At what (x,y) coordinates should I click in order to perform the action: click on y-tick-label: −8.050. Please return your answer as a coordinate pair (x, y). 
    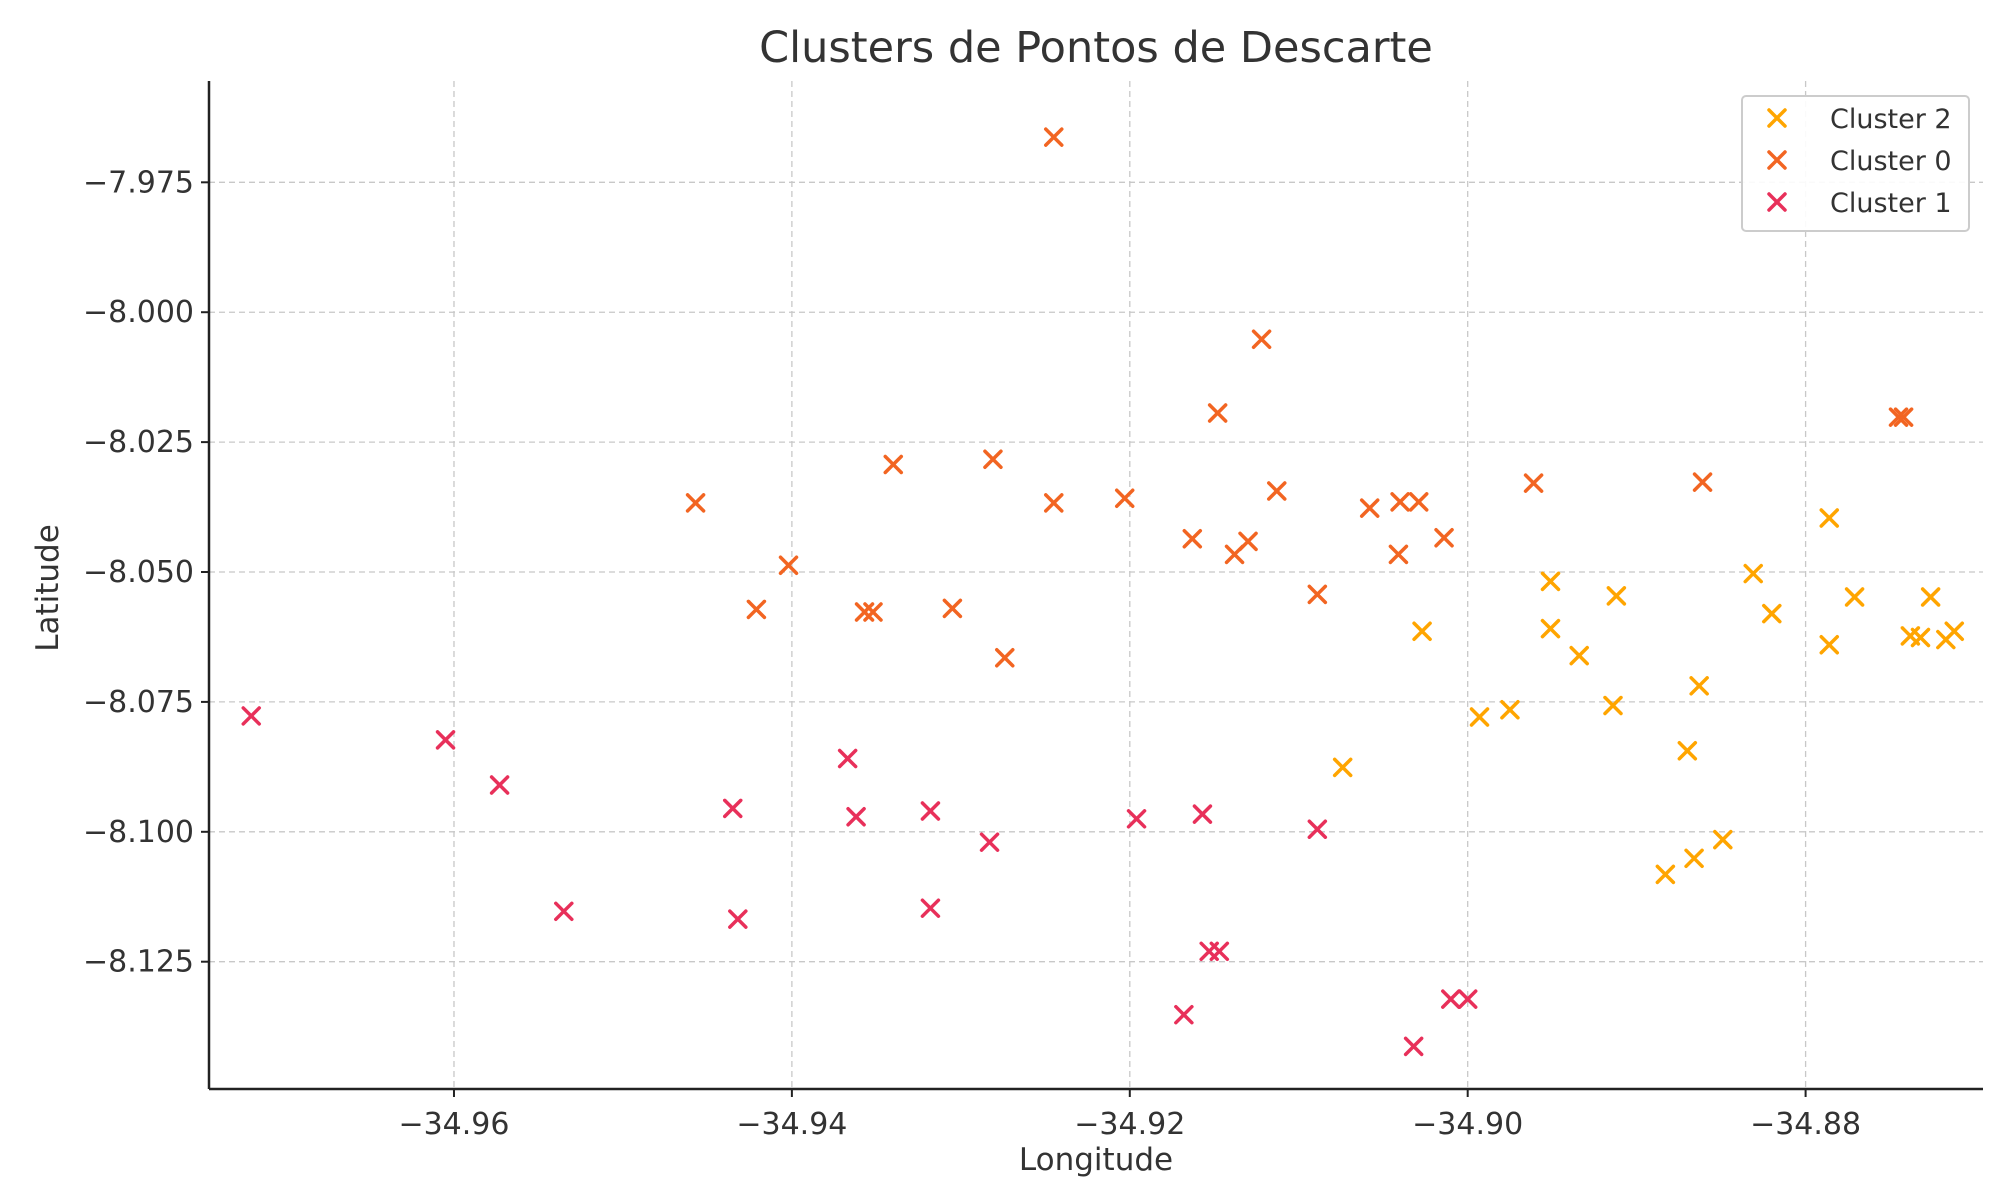
    Looking at the image, I should click on (138, 572).